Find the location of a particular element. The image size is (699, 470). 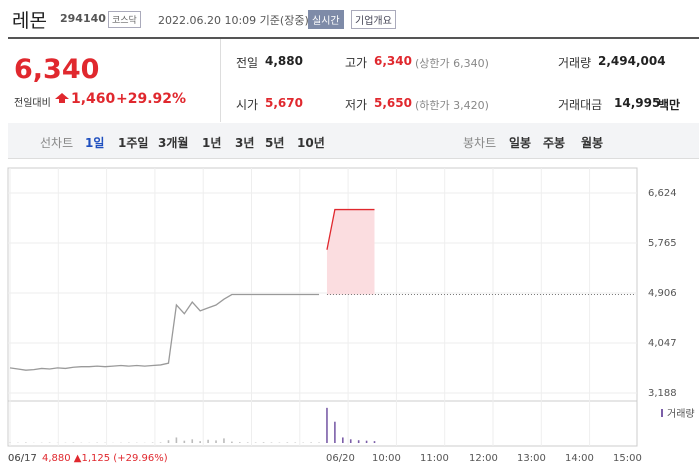

volume-legend: 거래량 is located at coordinates (681, 414).